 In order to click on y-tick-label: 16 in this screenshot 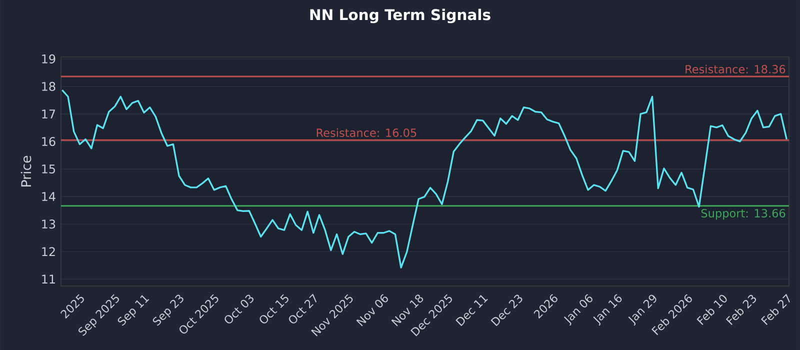, I will do `click(49, 141)`.